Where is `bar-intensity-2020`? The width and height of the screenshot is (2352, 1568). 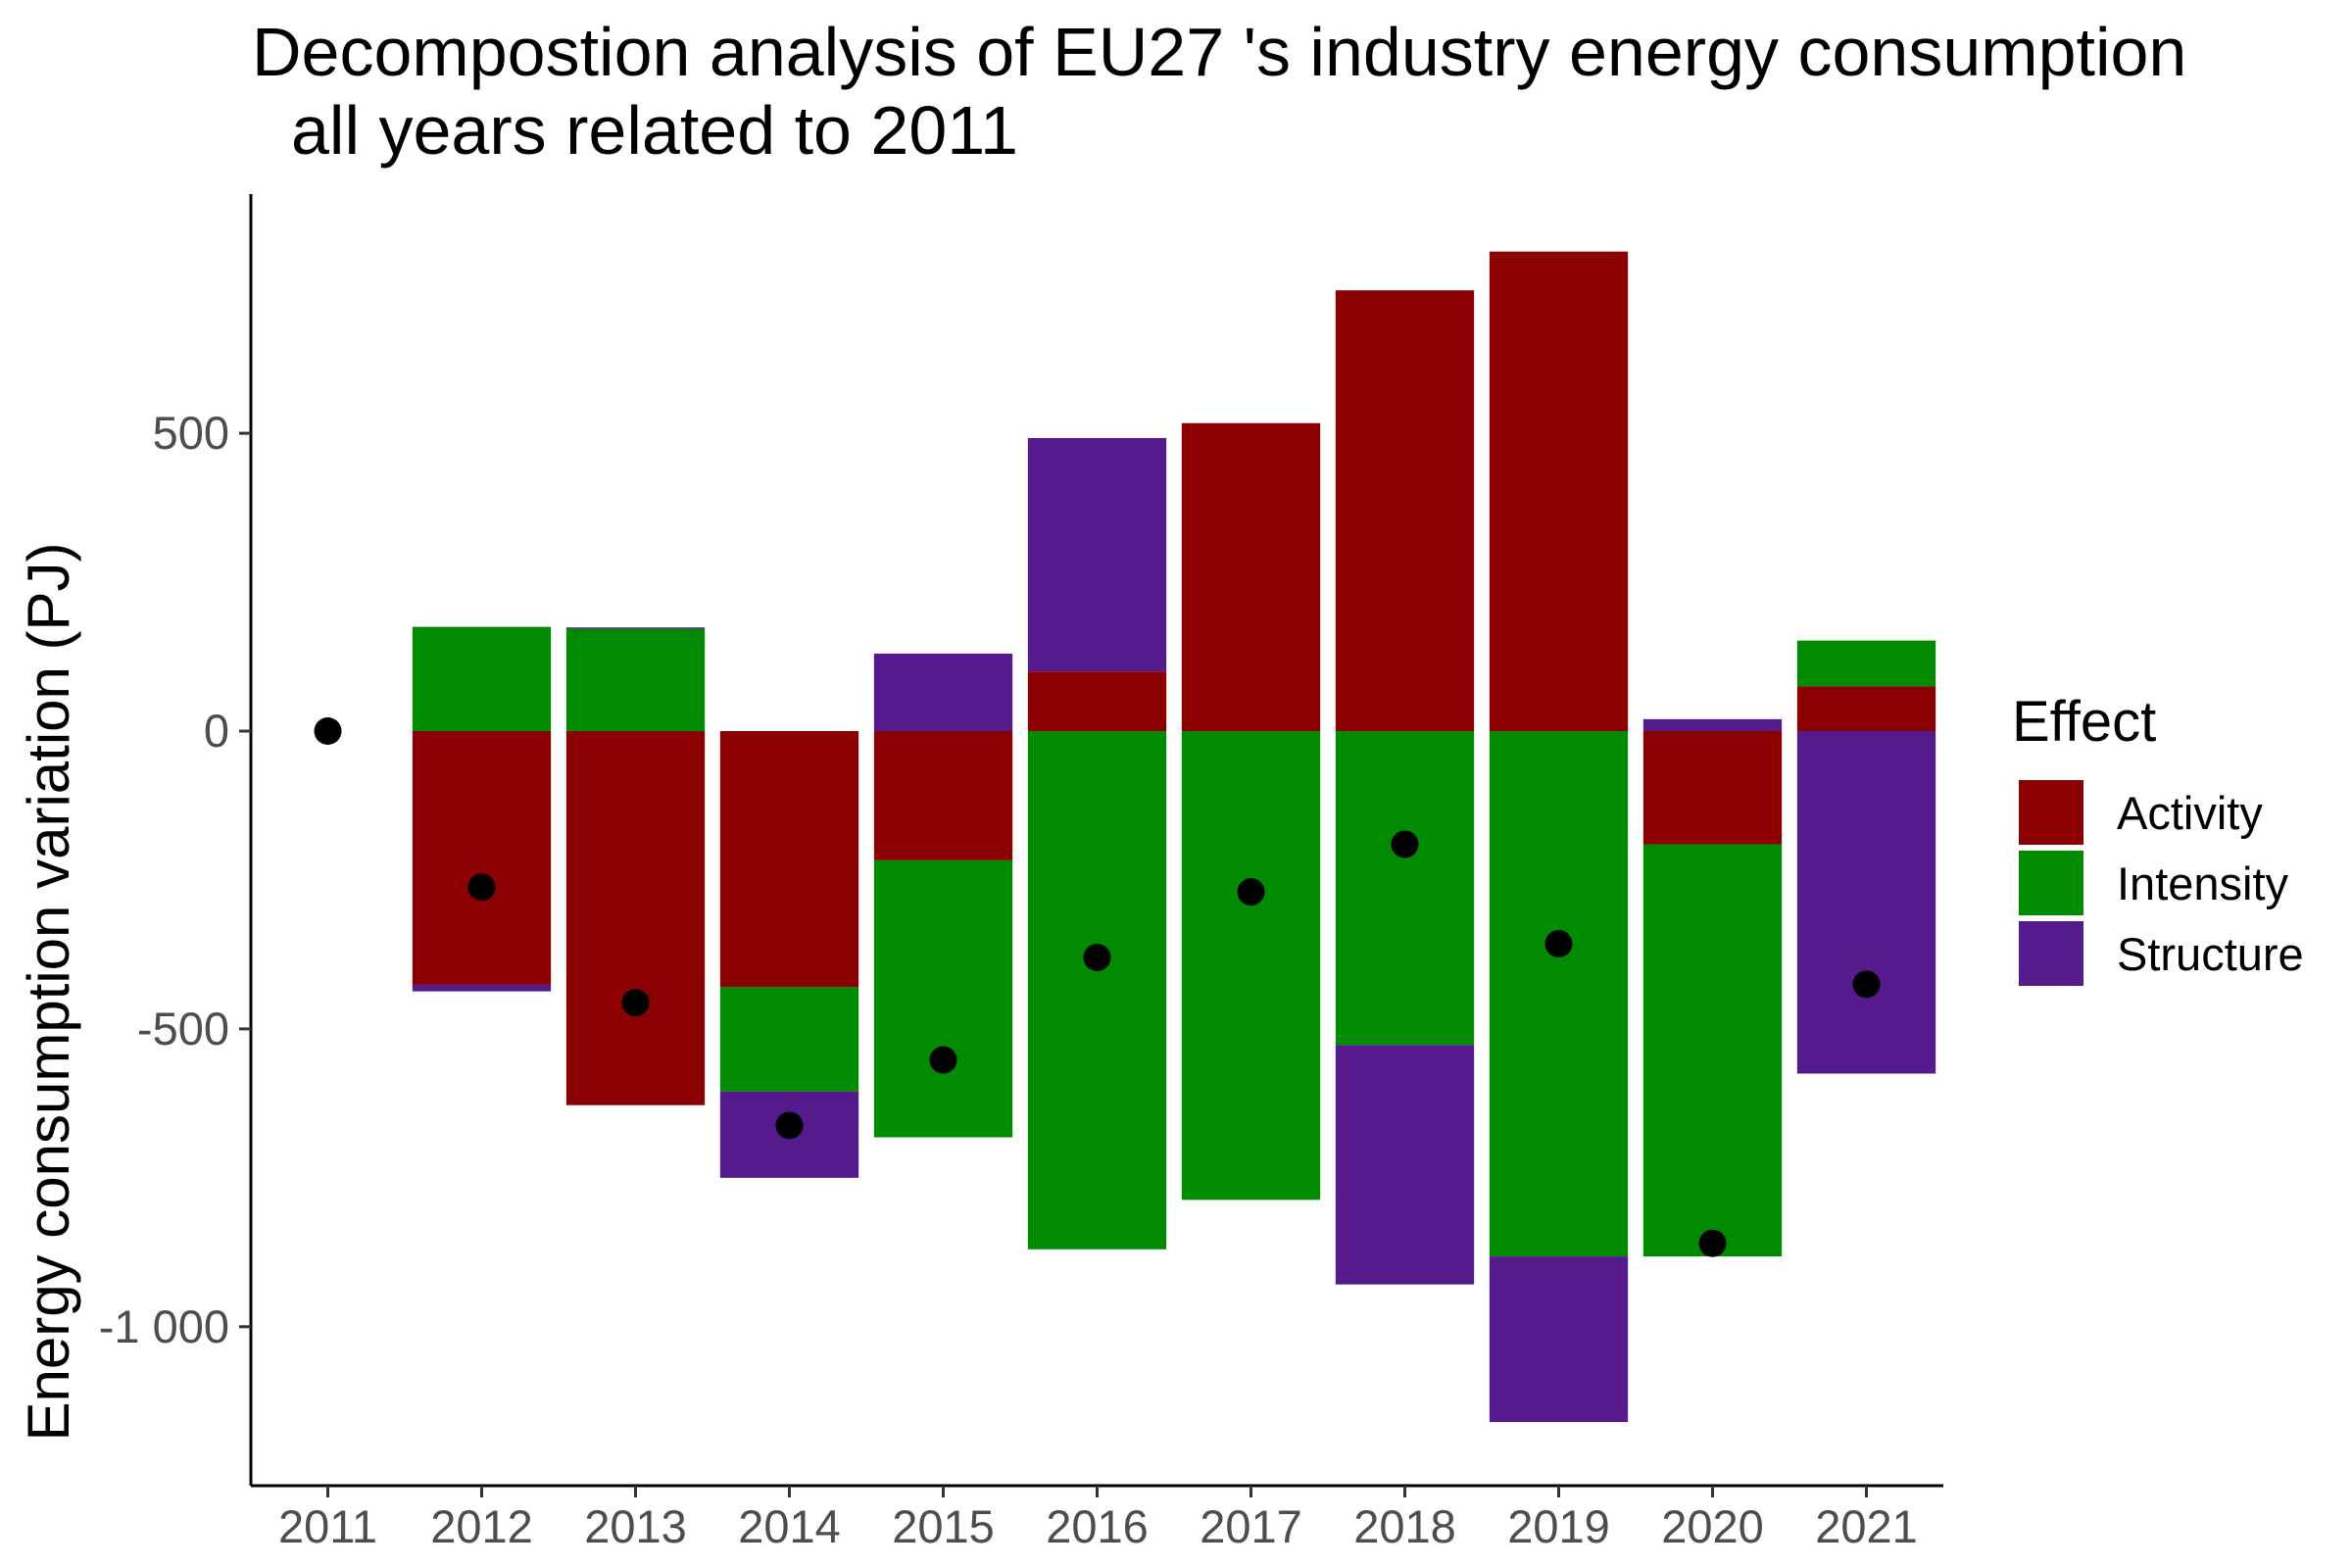
bar-intensity-2020 is located at coordinates (1712, 1050).